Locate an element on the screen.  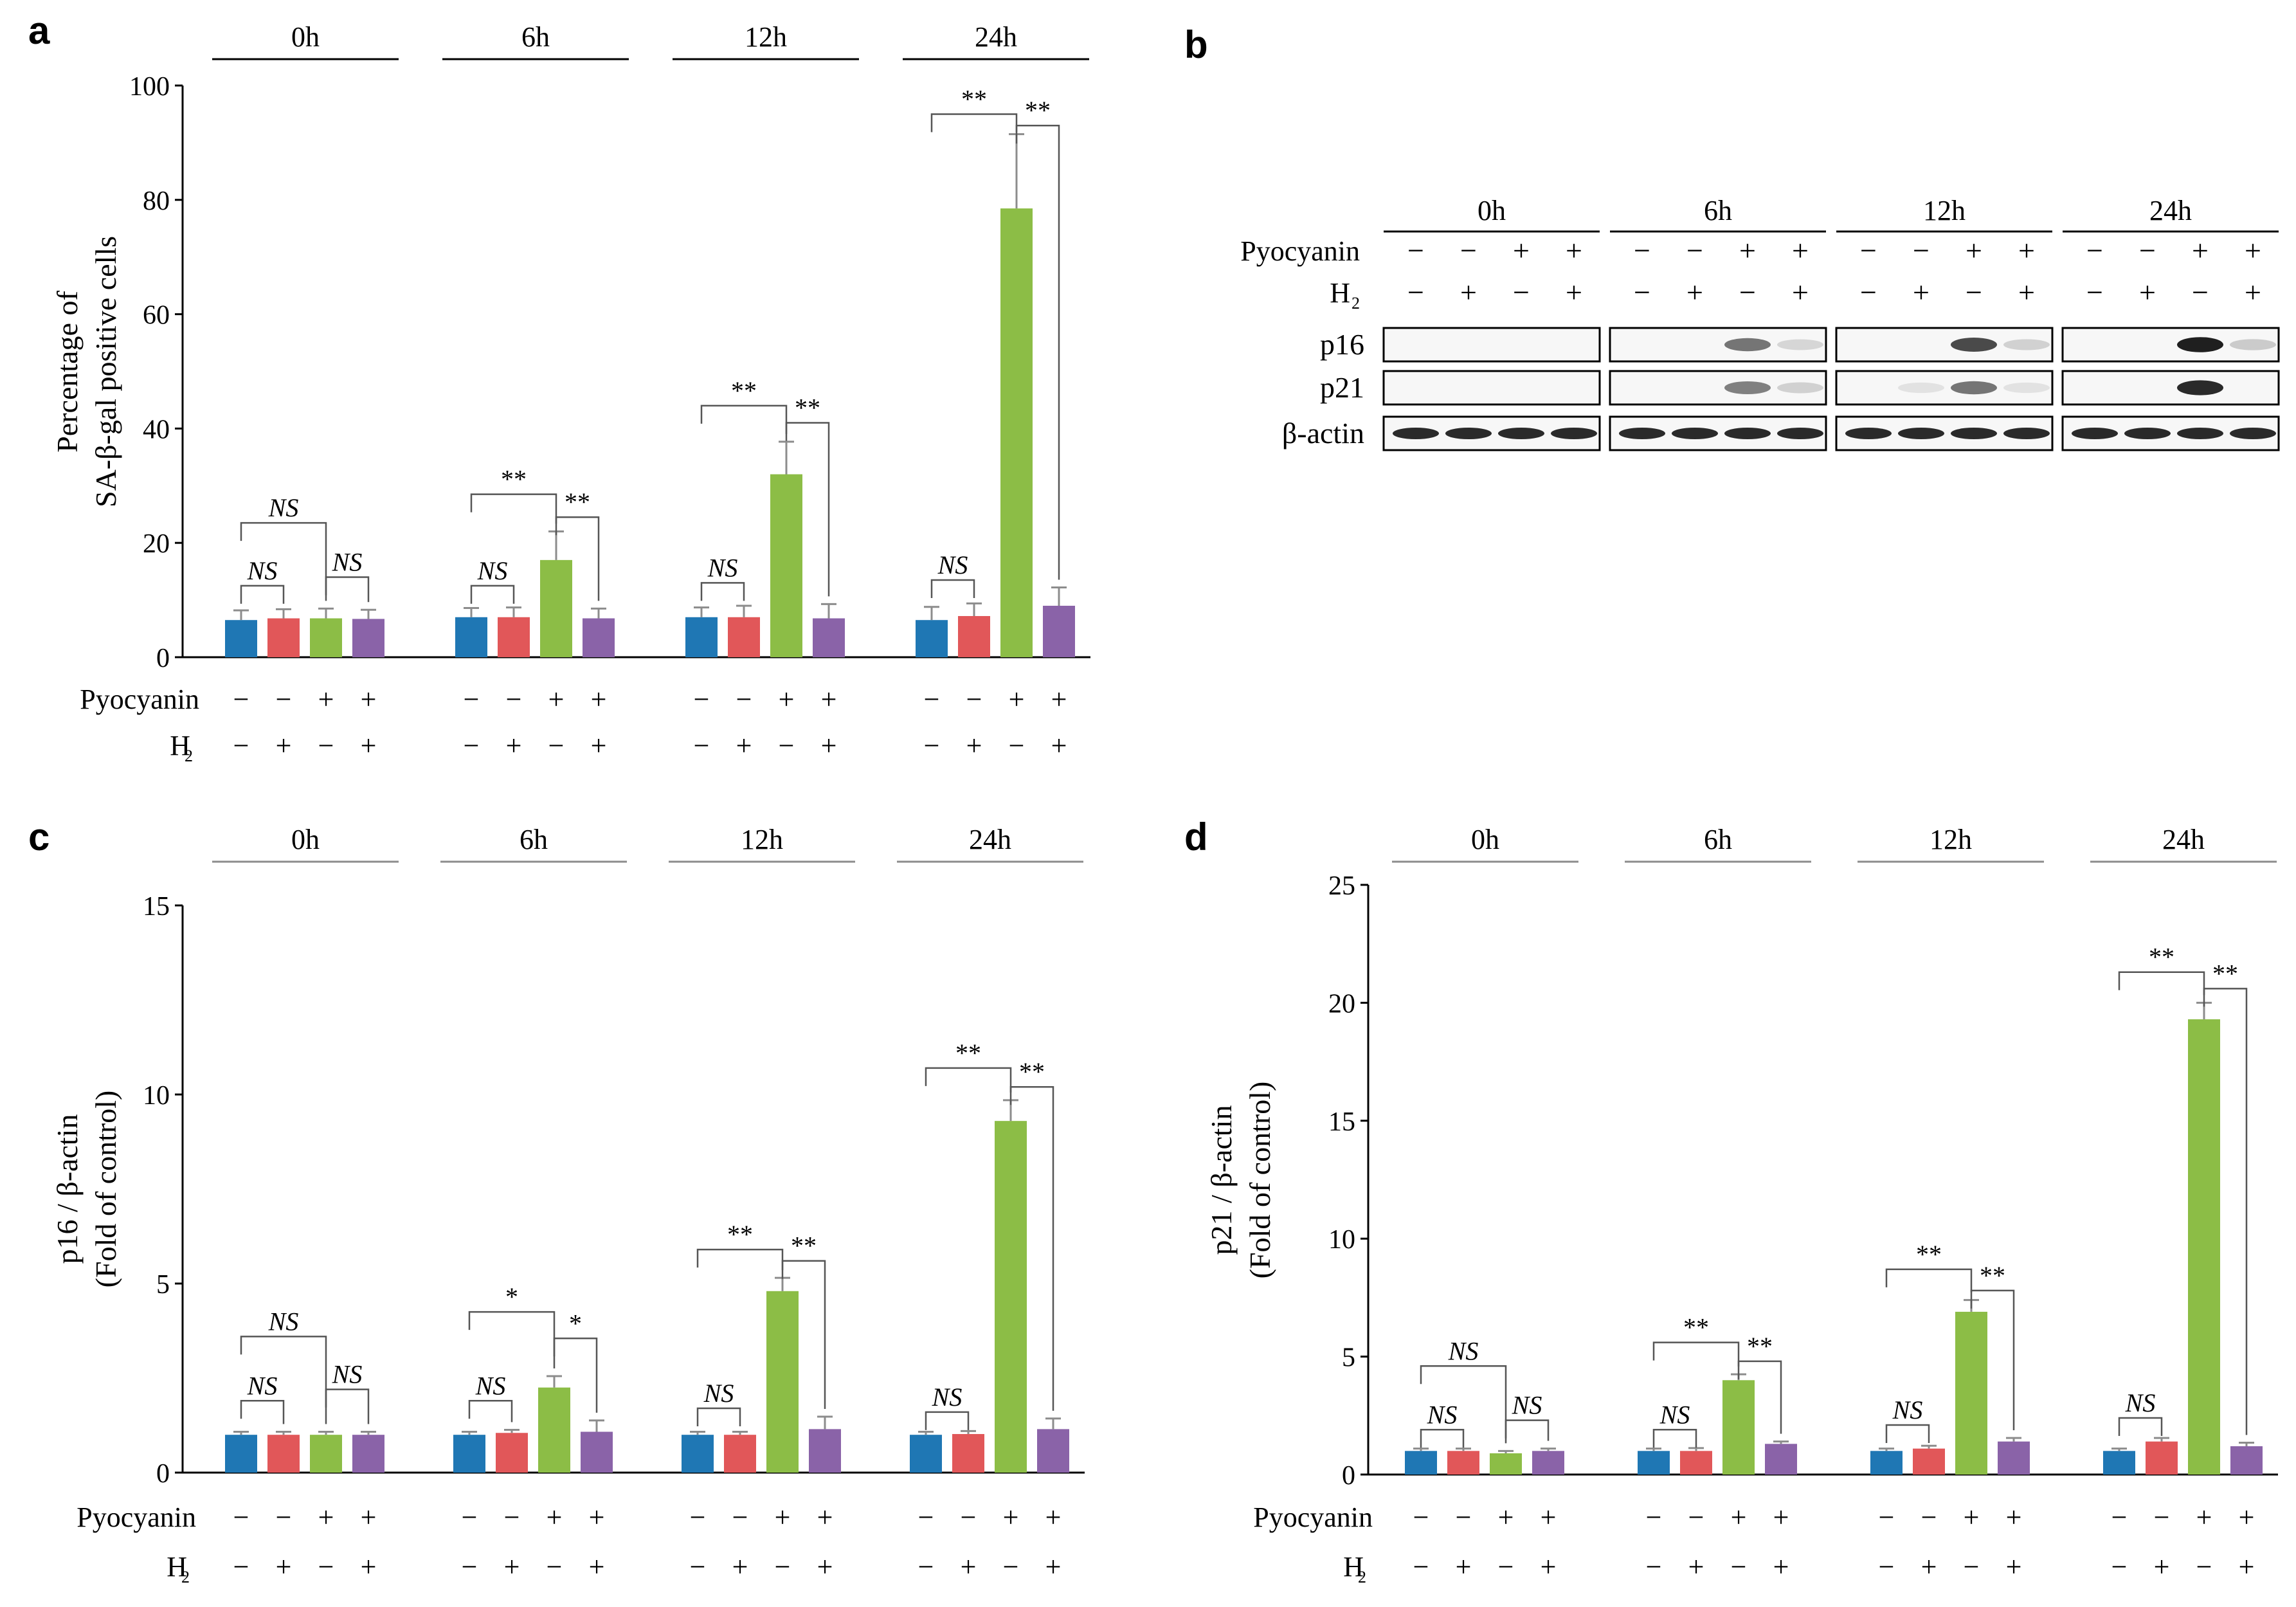
y-tick-label: 80 is located at coordinates (156, 201).